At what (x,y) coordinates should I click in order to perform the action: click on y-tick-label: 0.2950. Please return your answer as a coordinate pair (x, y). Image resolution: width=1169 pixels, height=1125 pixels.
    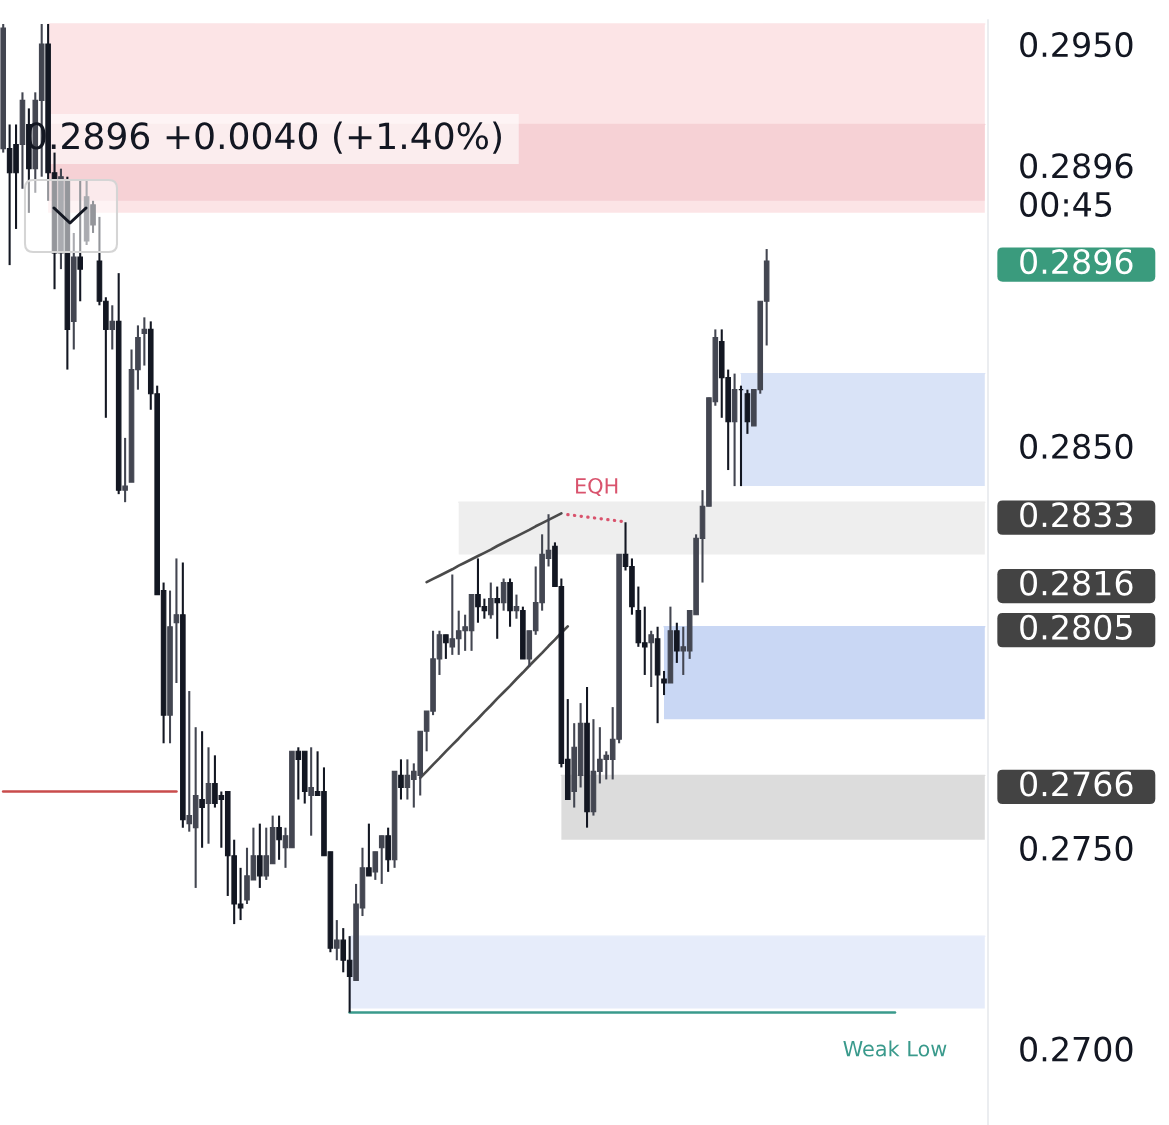
    Looking at the image, I should click on (1076, 45).